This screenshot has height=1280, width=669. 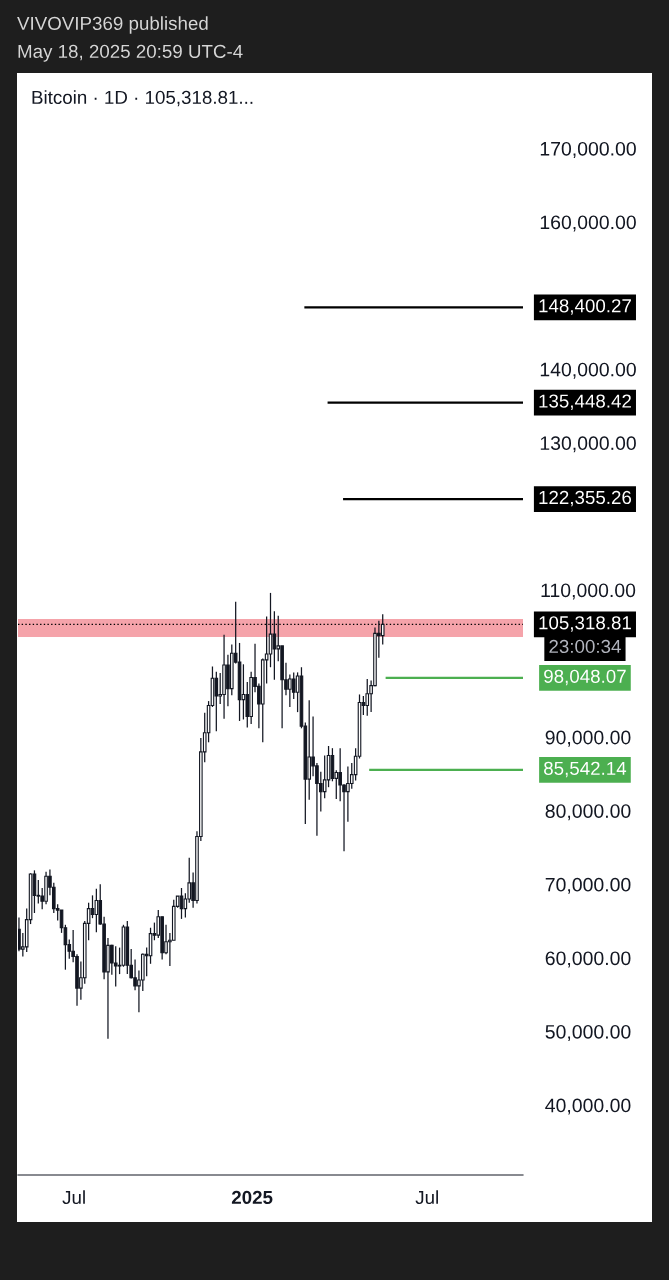 I want to click on y-tick-label: 90,000.00, so click(x=588, y=738).